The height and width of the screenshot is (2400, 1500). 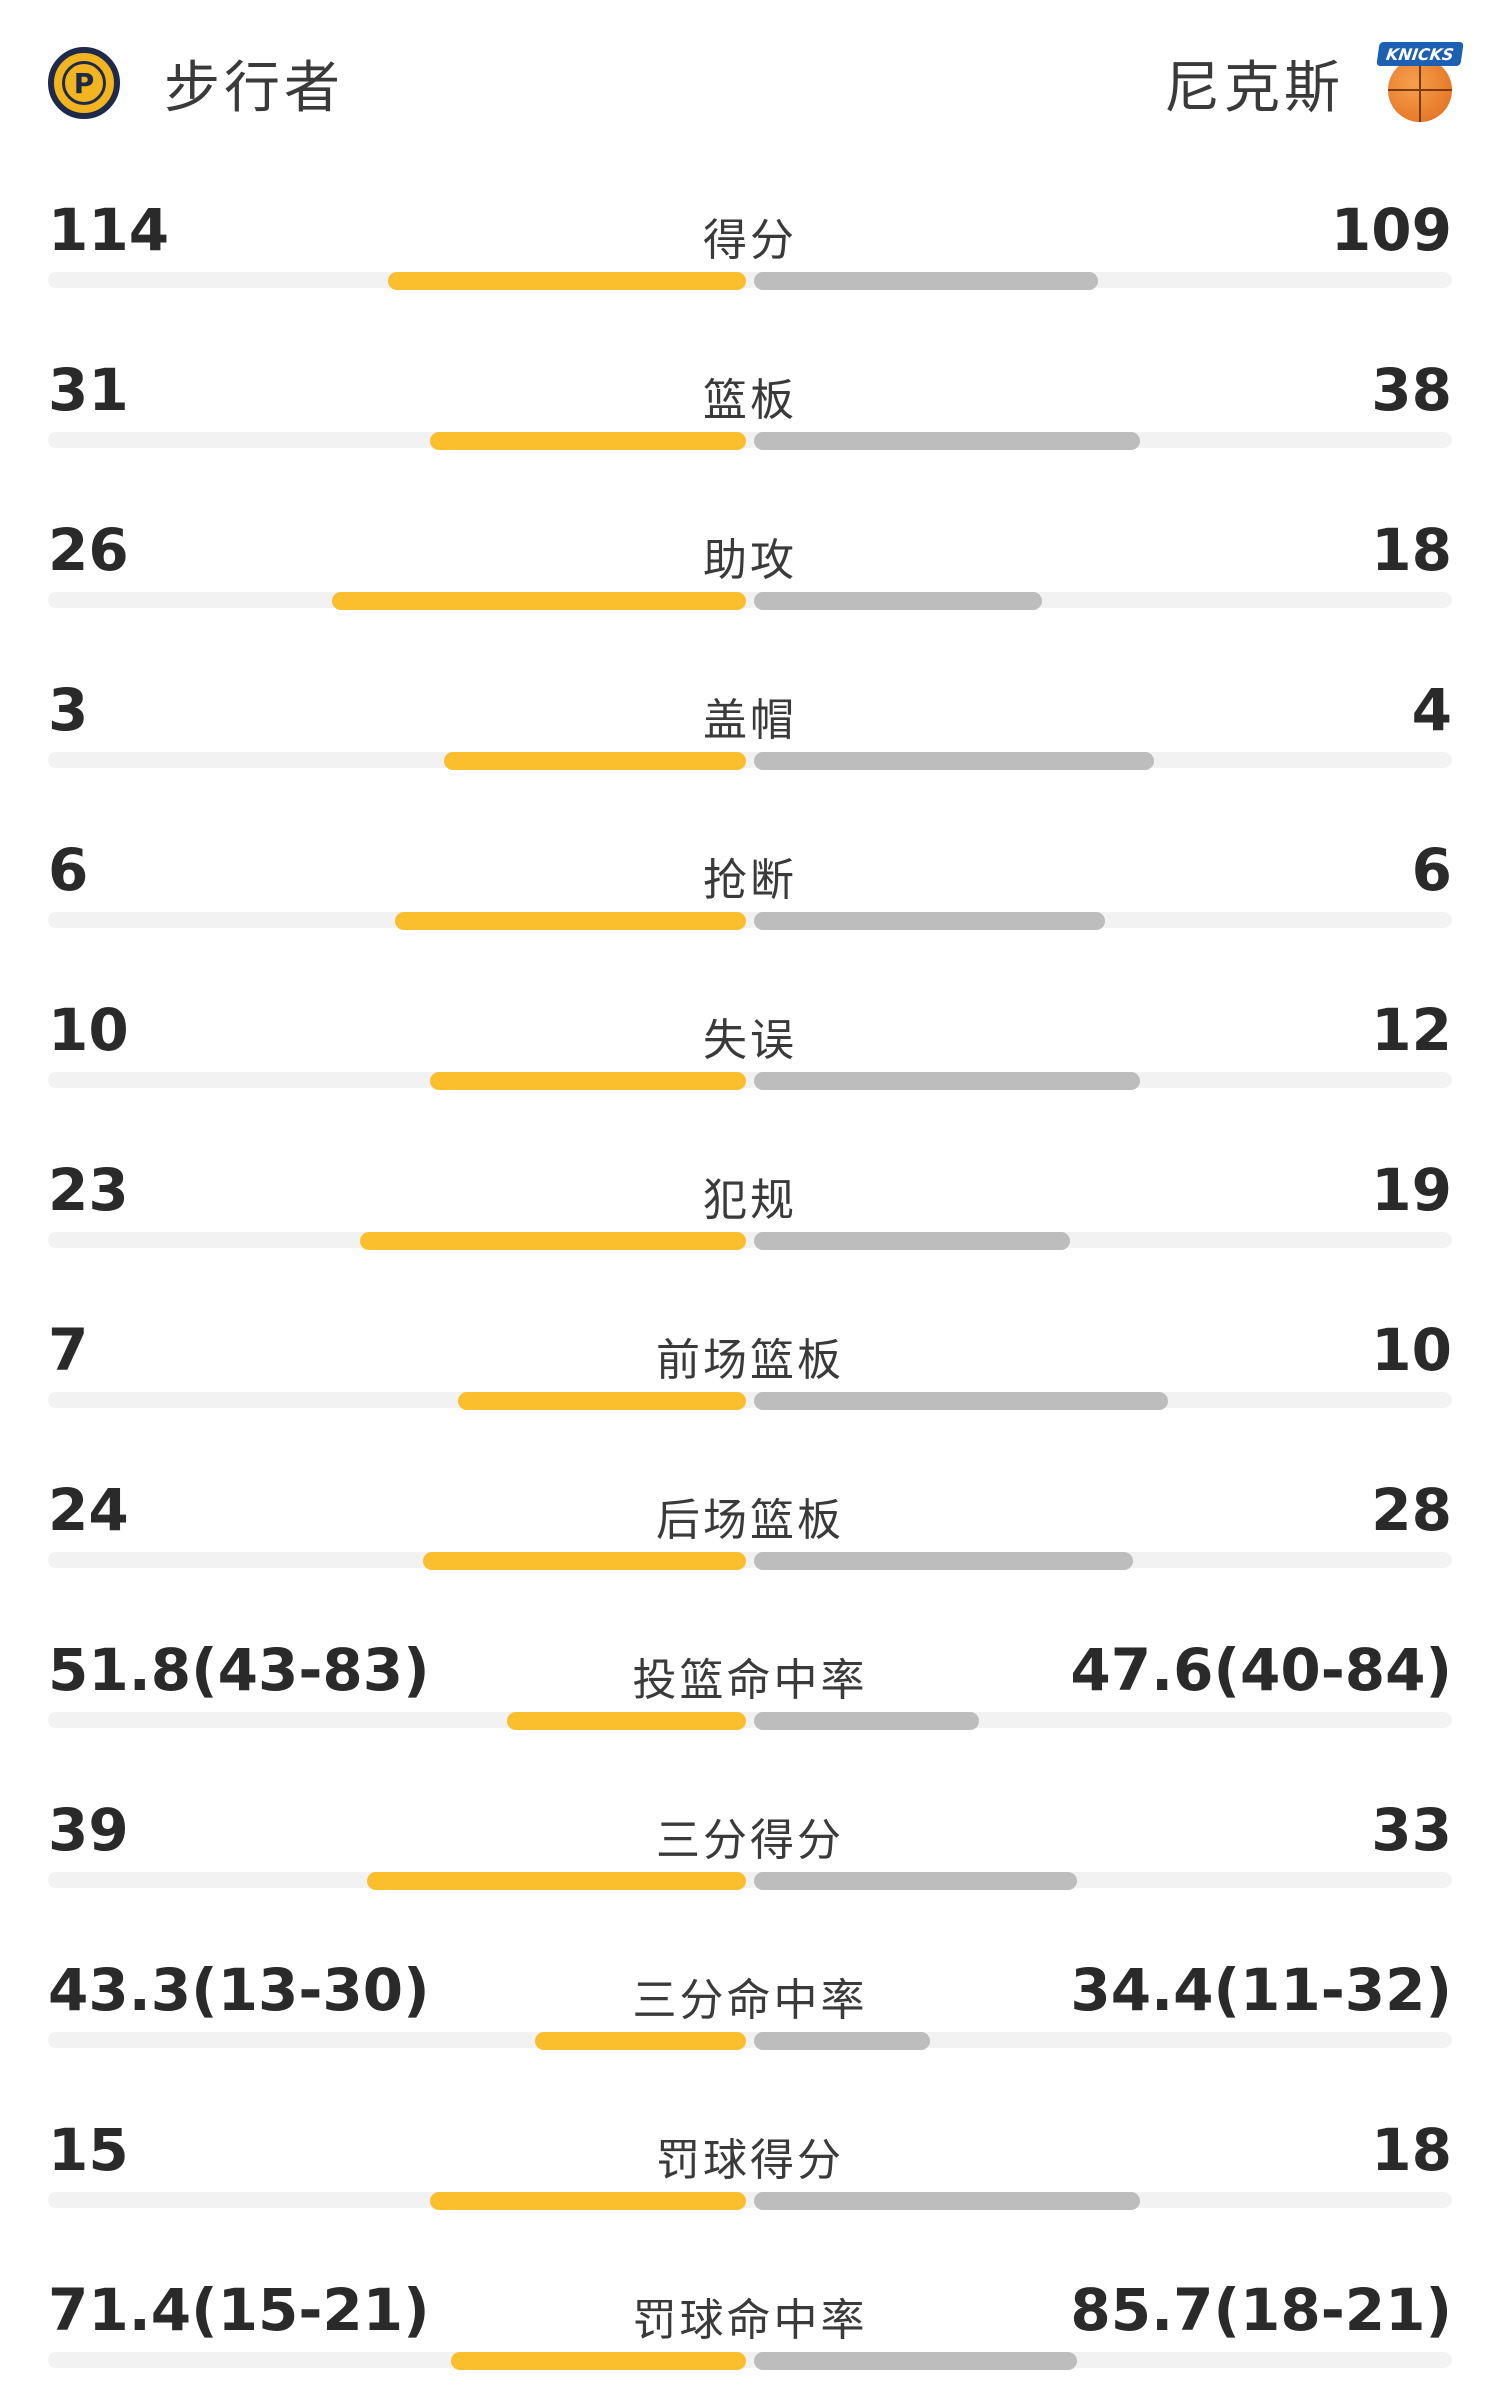 I want to click on away-stat-value: 47.6(40-84), so click(x=1261, y=1670).